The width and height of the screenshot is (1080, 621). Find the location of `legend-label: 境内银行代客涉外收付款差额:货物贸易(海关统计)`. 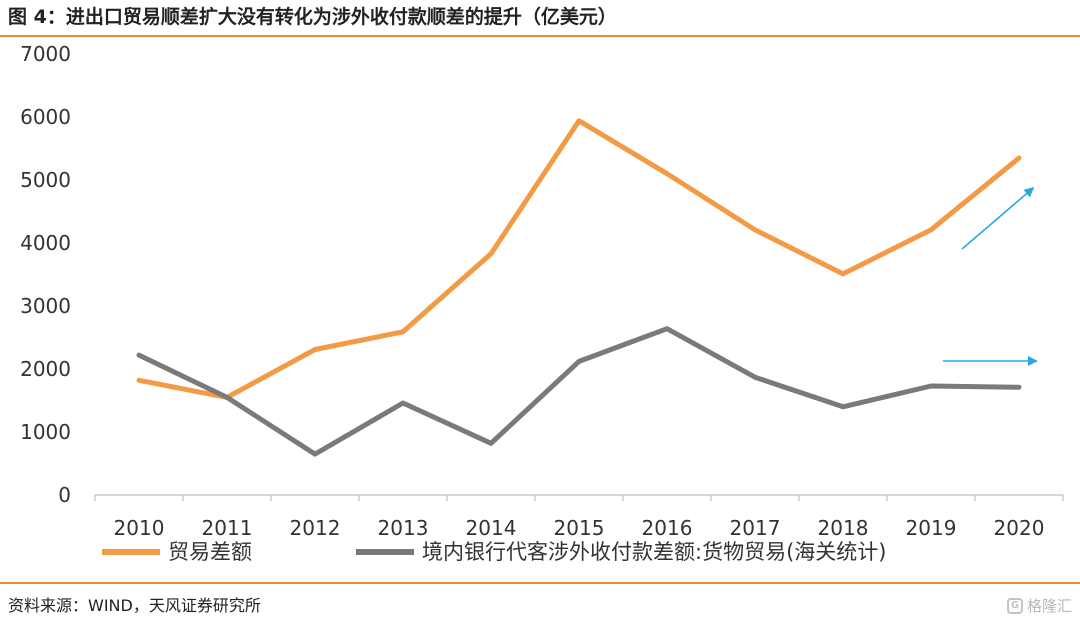

legend-label: 境内银行代客涉外收付款差额:货物贸易(海关统计) is located at coordinates (654, 552).